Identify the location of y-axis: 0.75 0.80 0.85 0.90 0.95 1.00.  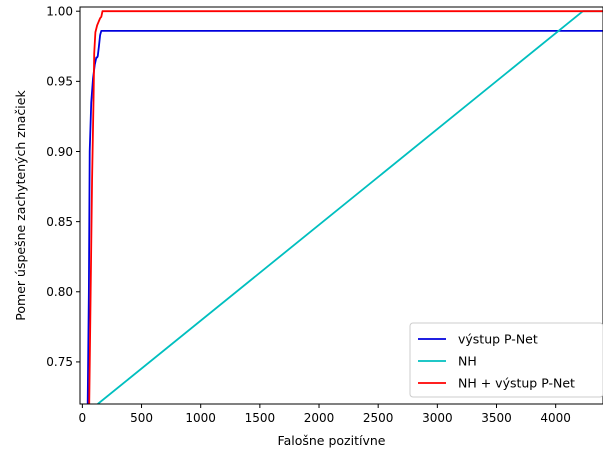
(63, 187).